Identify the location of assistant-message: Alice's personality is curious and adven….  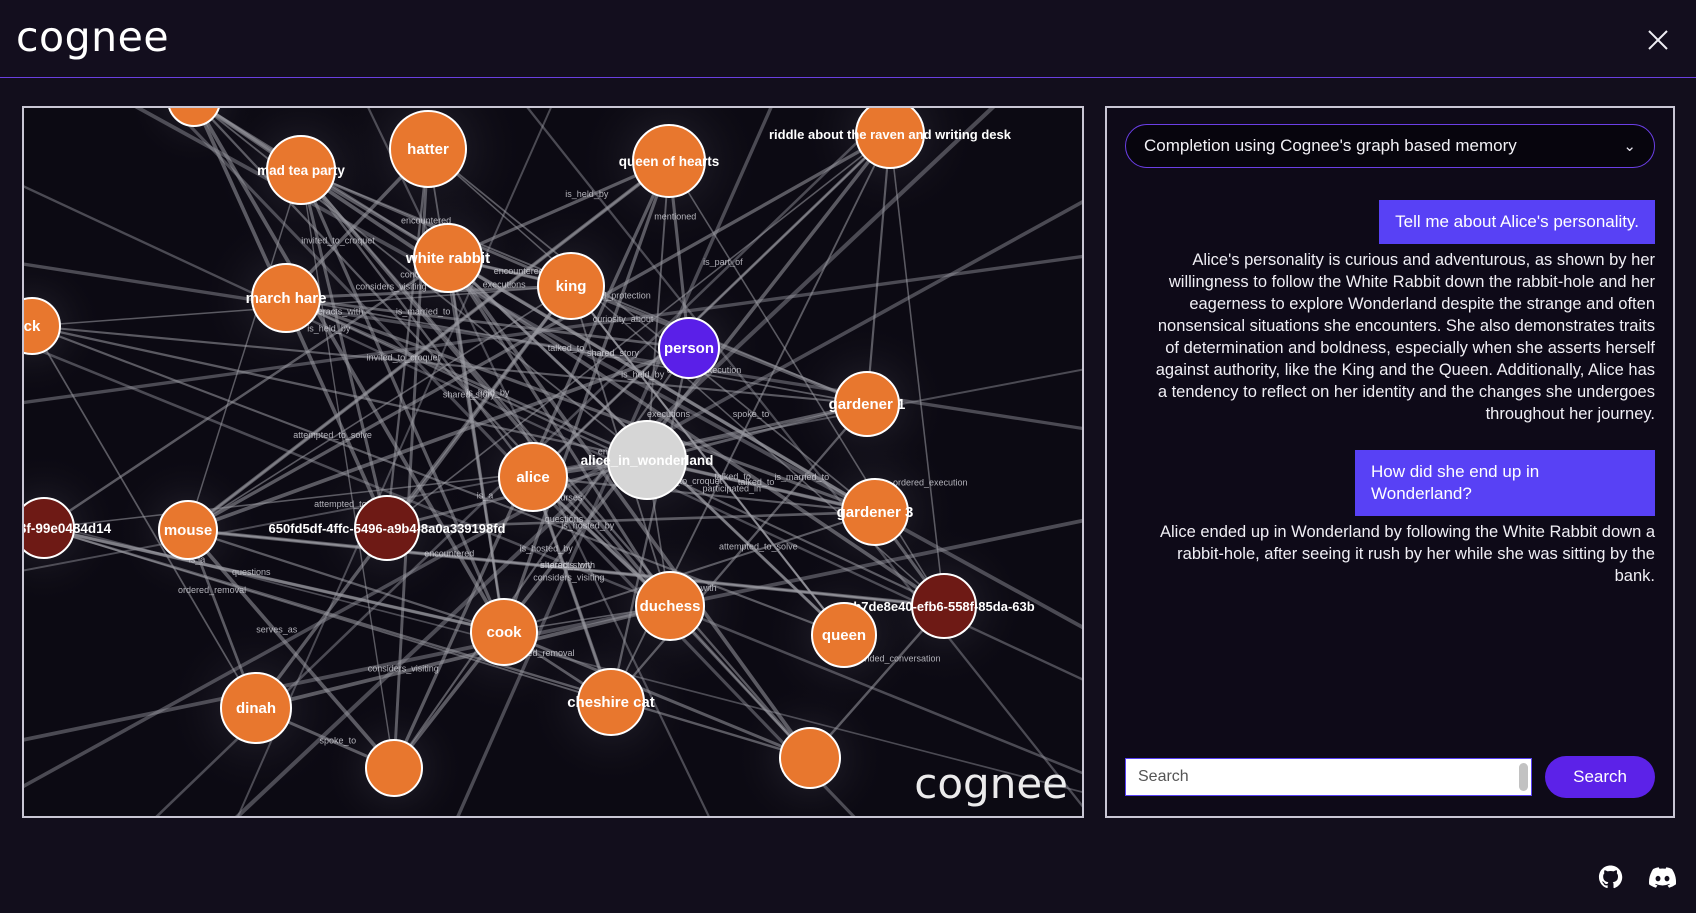
(1405, 337).